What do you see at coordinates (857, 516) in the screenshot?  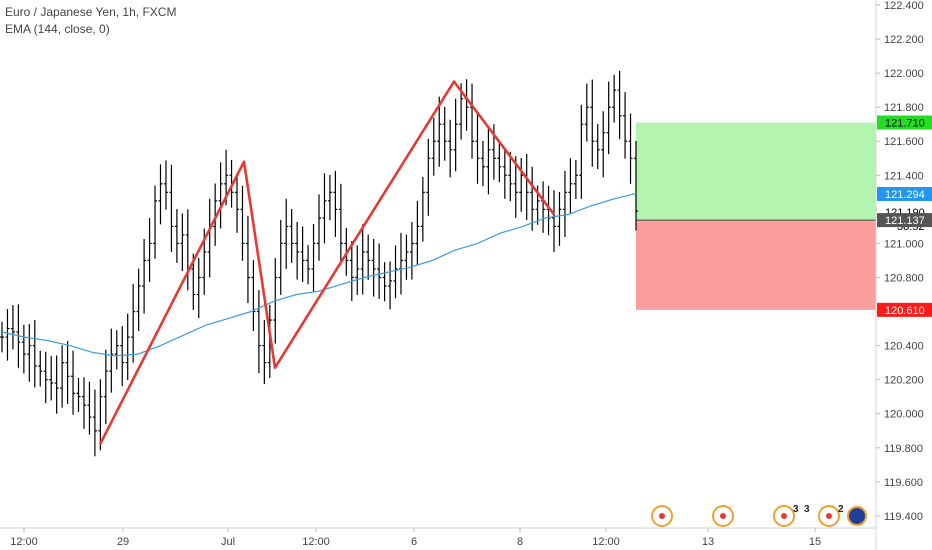 I see `eu-flag-icon` at bounding box center [857, 516].